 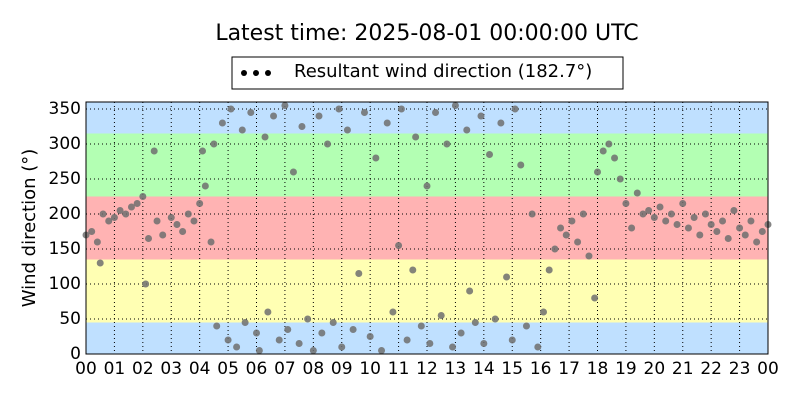 I want to click on y-tick-label: 0, so click(x=75, y=354).